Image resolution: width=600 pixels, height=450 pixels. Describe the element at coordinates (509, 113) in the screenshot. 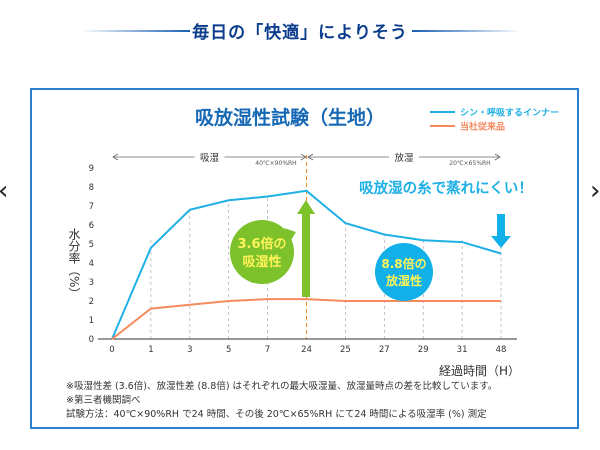

I see `legend-label: シン・呼吸するインナー` at that location.